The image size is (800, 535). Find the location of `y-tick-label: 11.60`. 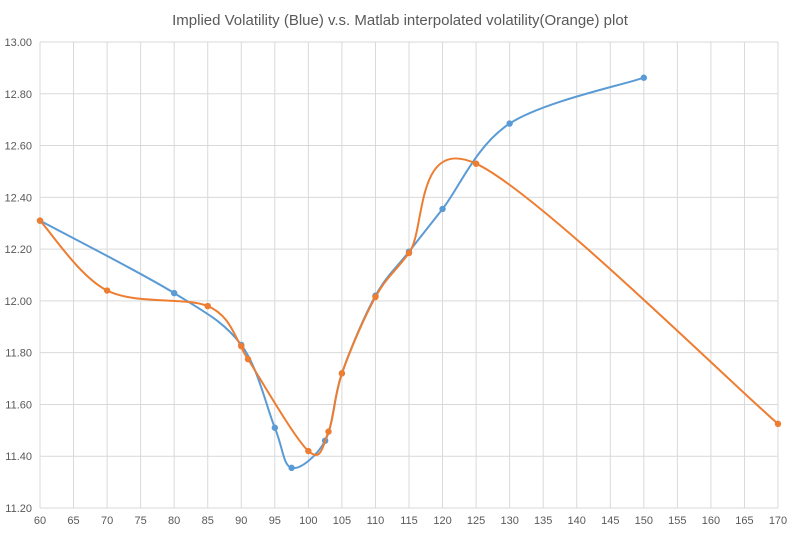

y-tick-label: 11.60 is located at coordinates (18, 405).